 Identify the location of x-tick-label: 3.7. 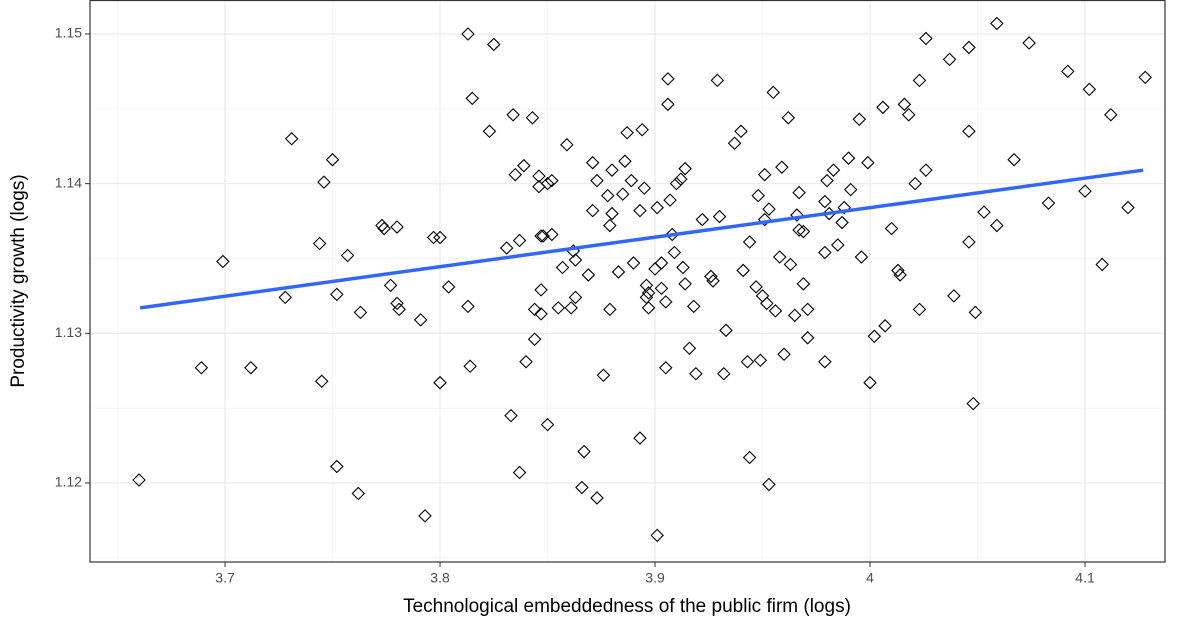
(225, 578).